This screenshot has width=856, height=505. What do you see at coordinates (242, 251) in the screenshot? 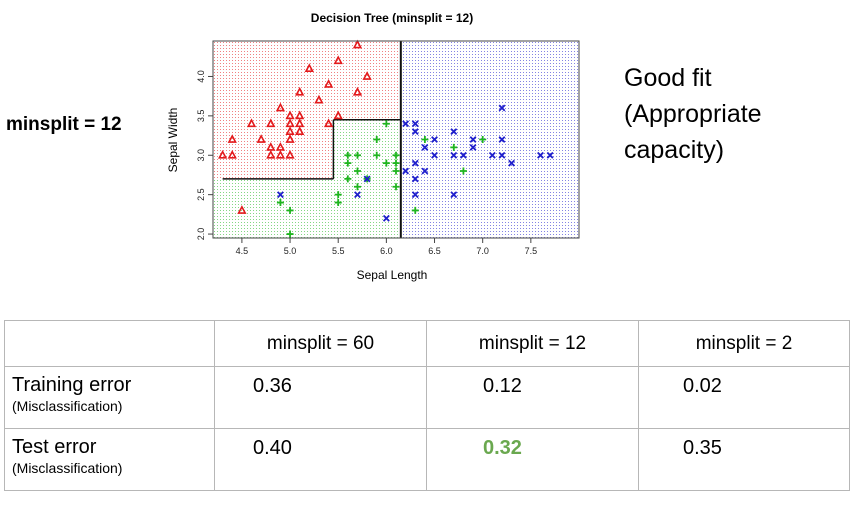
I see `x-tick-label: 4.5` at bounding box center [242, 251].